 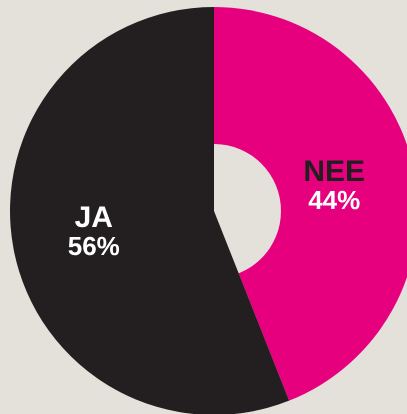 What do you see at coordinates (334, 171) in the screenshot?
I see `slice-category: NEE` at bounding box center [334, 171].